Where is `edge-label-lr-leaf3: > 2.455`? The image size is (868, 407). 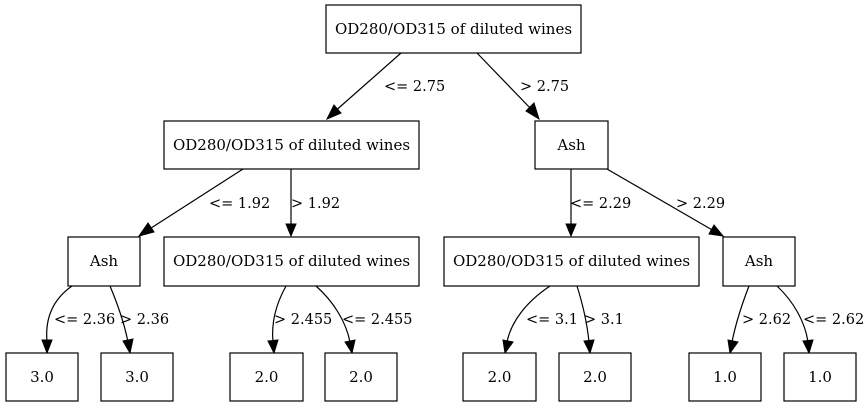
edge-label-lr-leaf3: > 2.455 is located at coordinates (303, 320).